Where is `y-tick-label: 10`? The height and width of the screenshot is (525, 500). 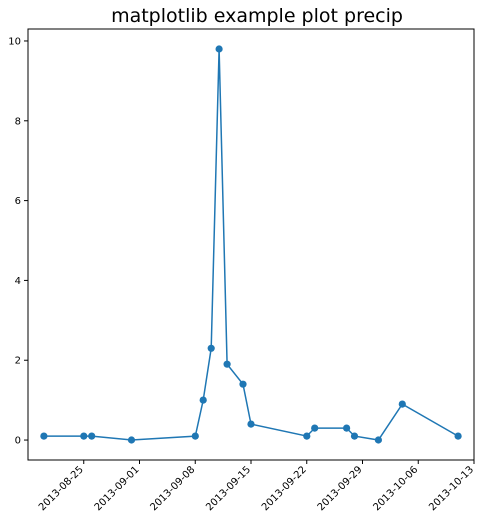 y-tick-label: 10 is located at coordinates (14, 41).